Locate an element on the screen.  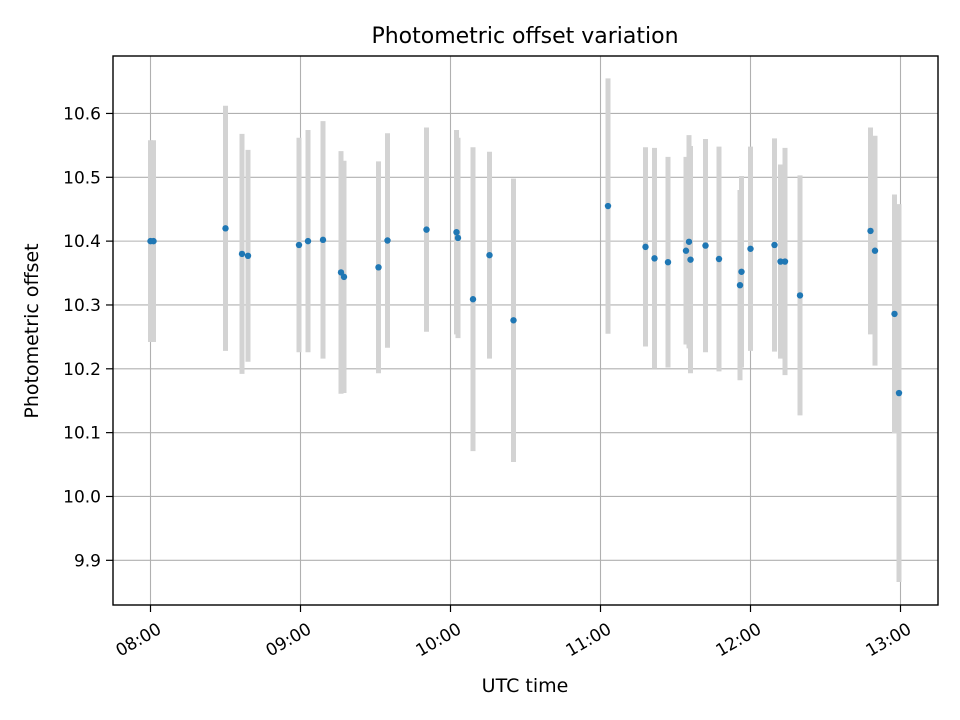
y-tick-label: 10.3 is located at coordinates (82, 306).